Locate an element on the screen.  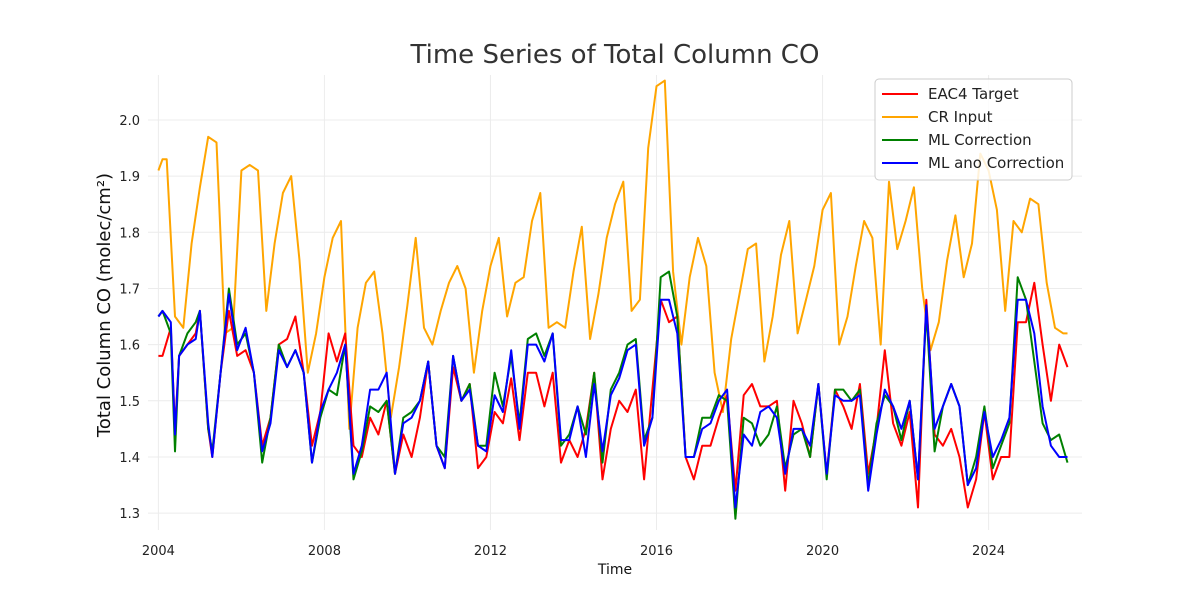
legend-frame is located at coordinates (973, 129).